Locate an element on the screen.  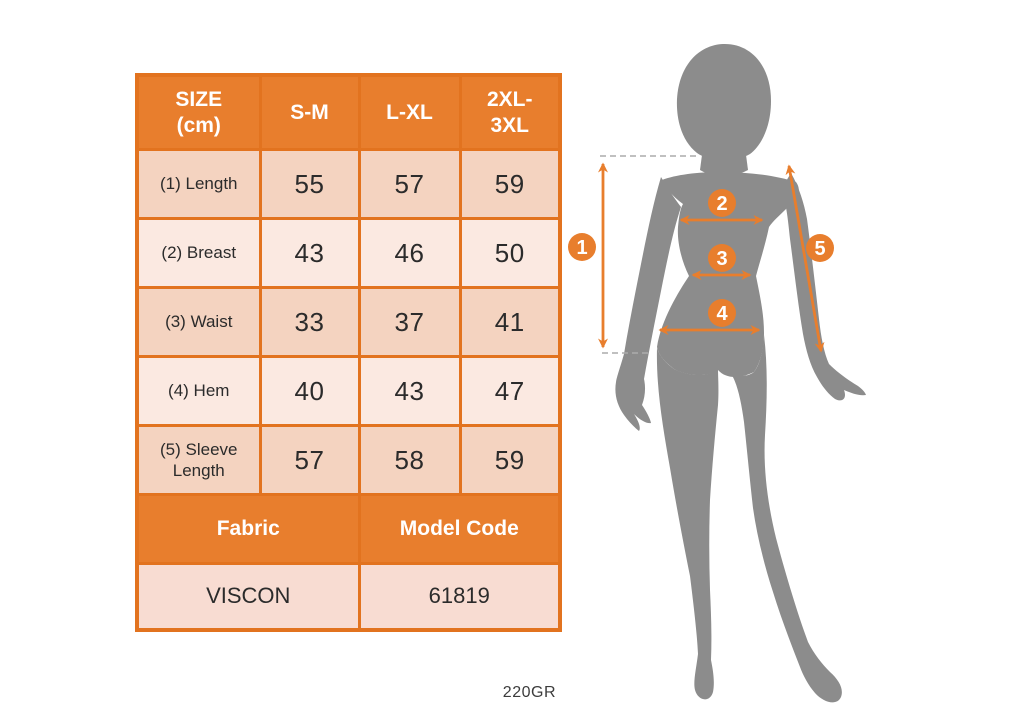
cell-value: 33 is located at coordinates (309, 322).